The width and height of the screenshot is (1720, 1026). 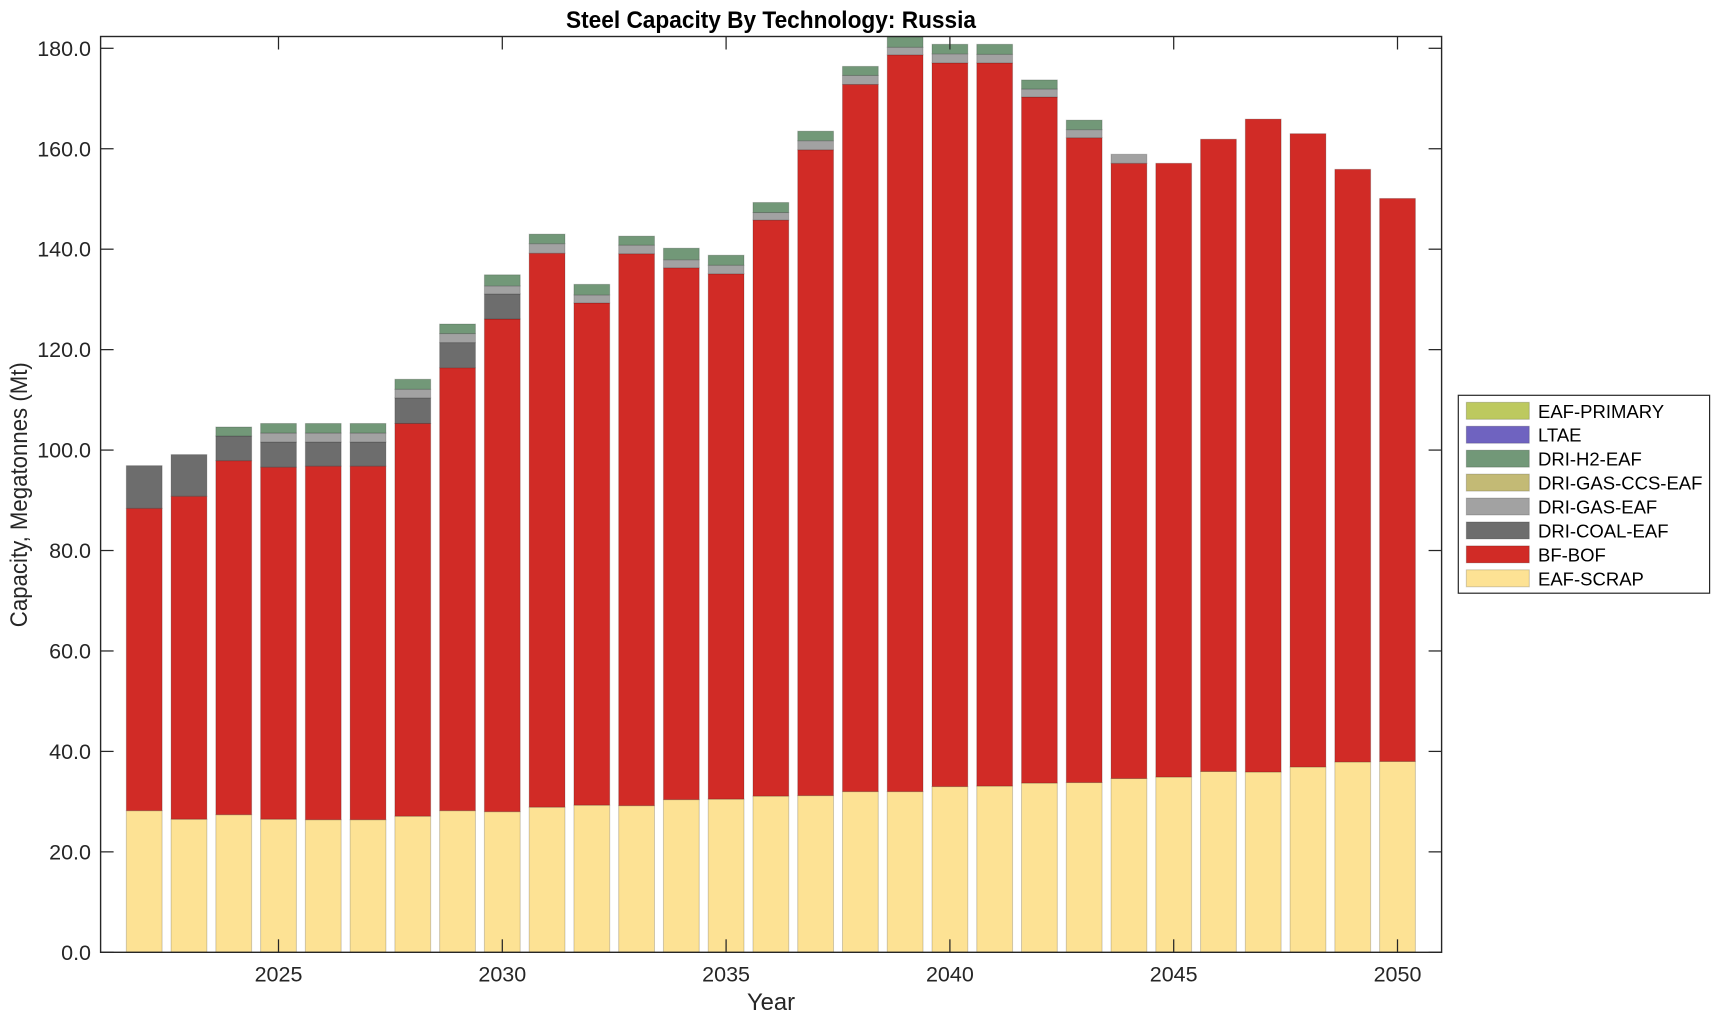 I want to click on svg-text: DRI-GAS-EAF, so click(x=1597, y=507).